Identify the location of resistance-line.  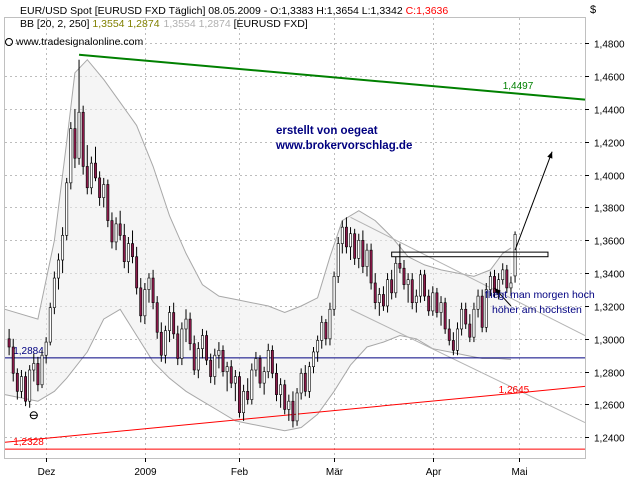
(332, 77).